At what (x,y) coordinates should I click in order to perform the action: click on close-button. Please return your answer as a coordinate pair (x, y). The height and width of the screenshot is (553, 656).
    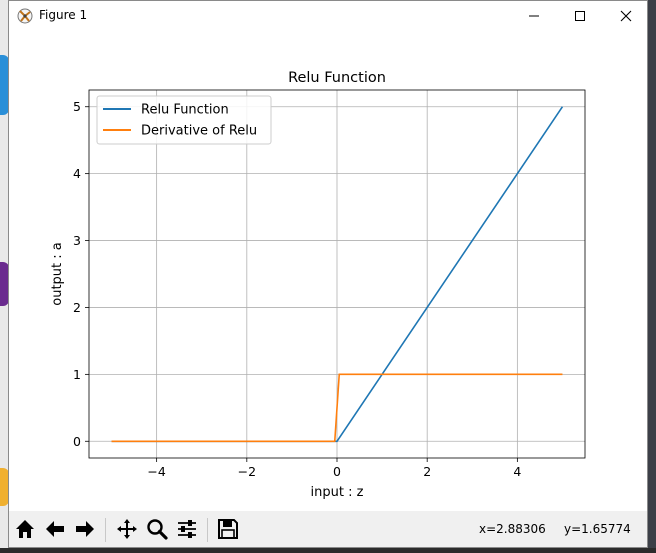
    Looking at the image, I should click on (626, 16).